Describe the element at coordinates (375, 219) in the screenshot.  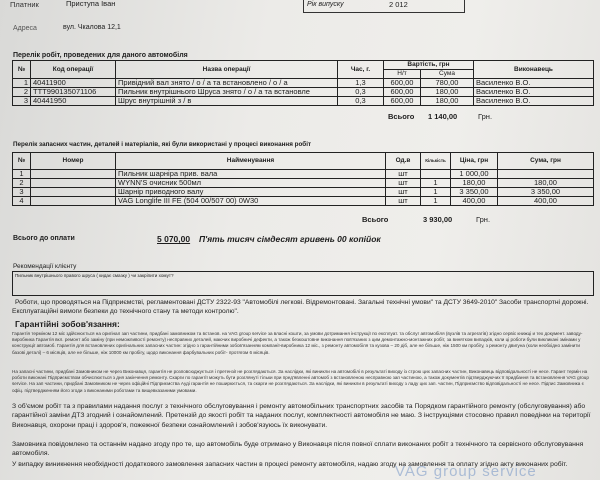
I see `parts-total-label: Всього` at that location.